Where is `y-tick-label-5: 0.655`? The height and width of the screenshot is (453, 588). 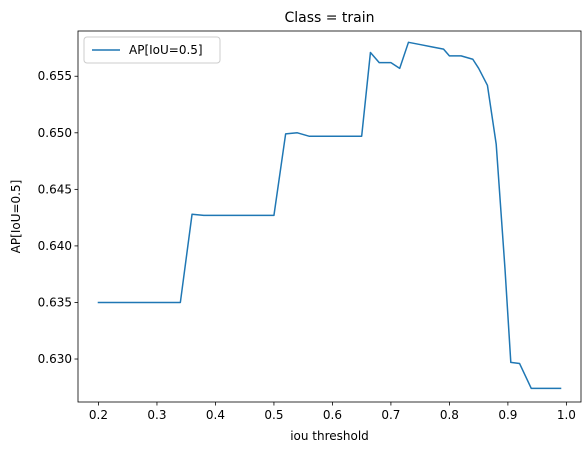
y-tick-label-5: 0.655 is located at coordinates (55, 76).